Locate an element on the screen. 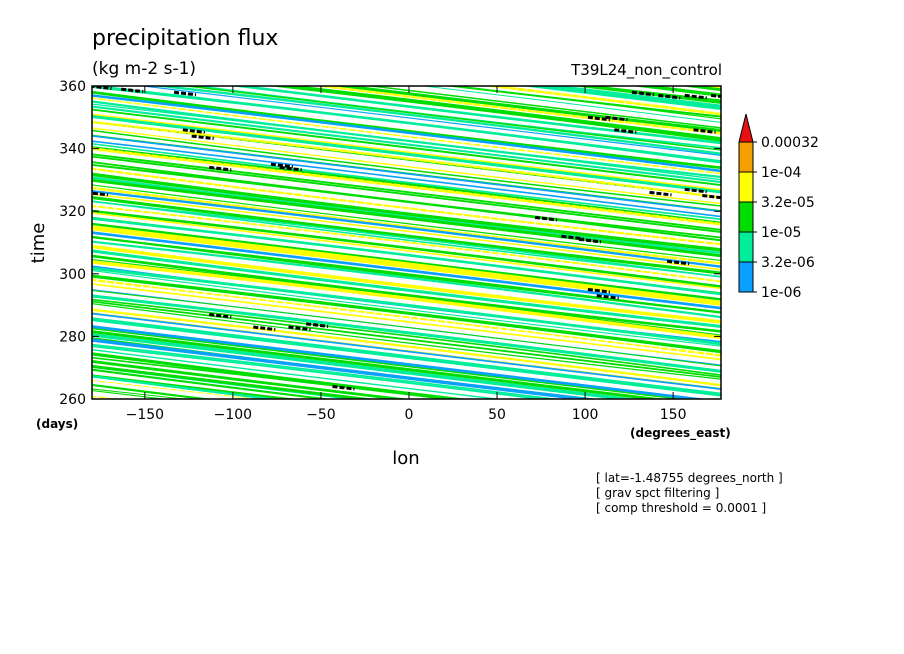  y-tick-label: 340 is located at coordinates (72, 150).